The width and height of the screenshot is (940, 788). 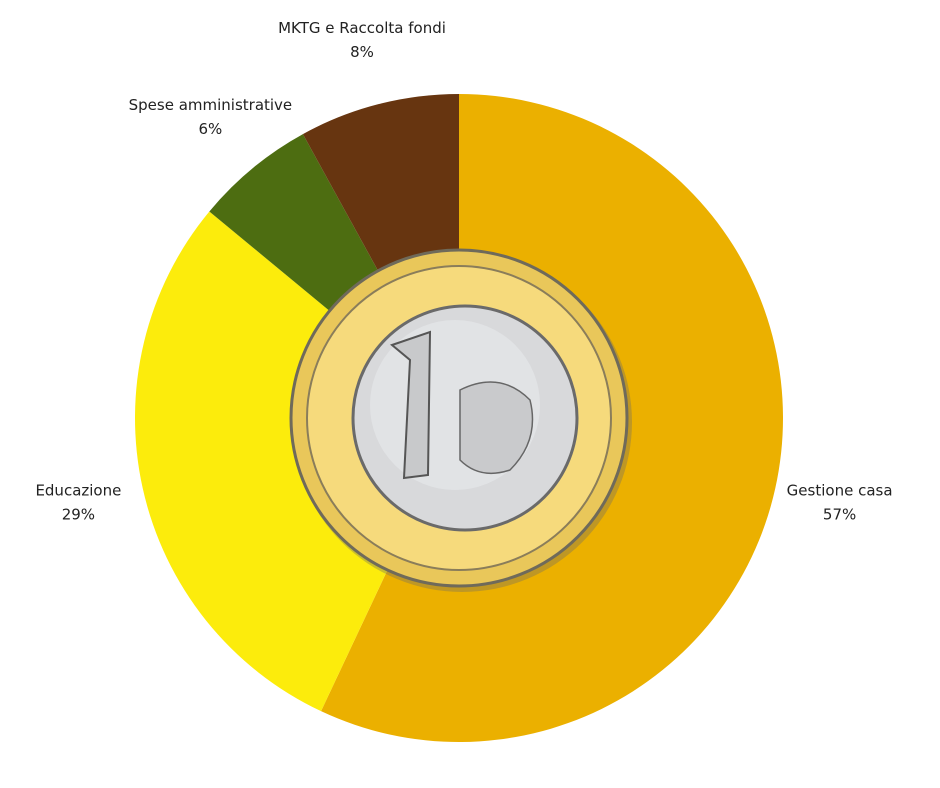 What do you see at coordinates (211, 129) in the screenshot?
I see `value-label: 6%` at bounding box center [211, 129].